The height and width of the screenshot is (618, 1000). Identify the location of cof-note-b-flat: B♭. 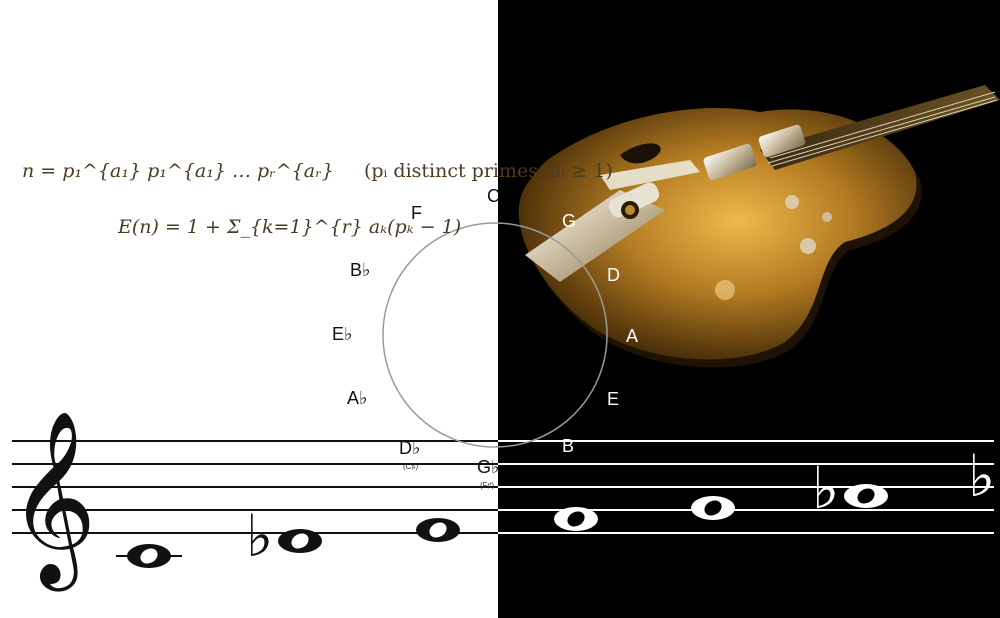
(360, 270).